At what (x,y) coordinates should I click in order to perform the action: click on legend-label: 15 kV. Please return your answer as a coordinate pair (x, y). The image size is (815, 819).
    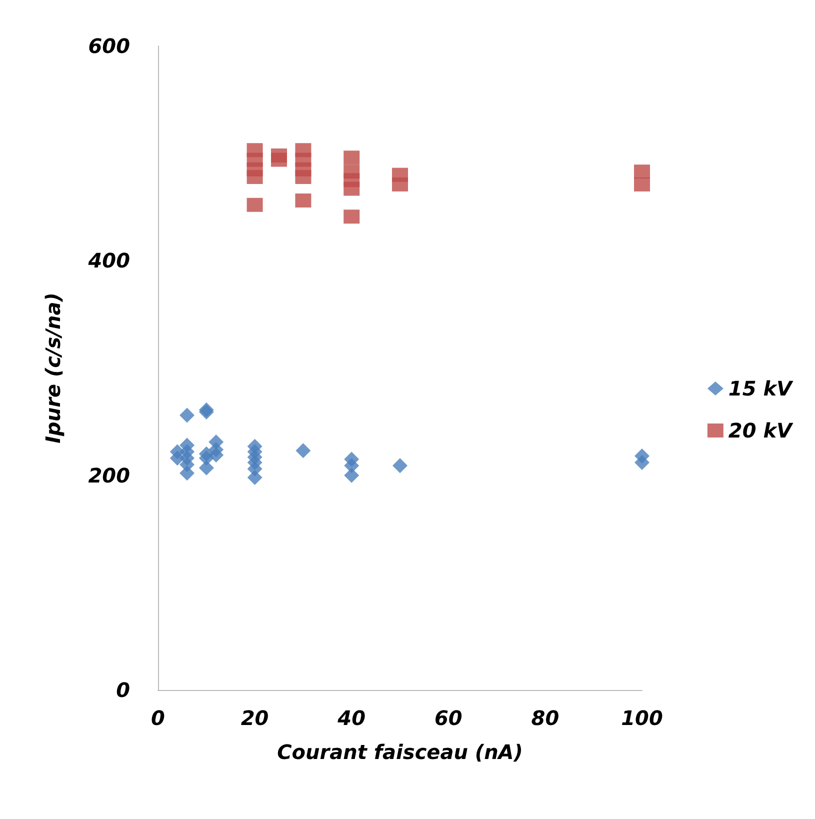
    Looking at the image, I should click on (761, 388).